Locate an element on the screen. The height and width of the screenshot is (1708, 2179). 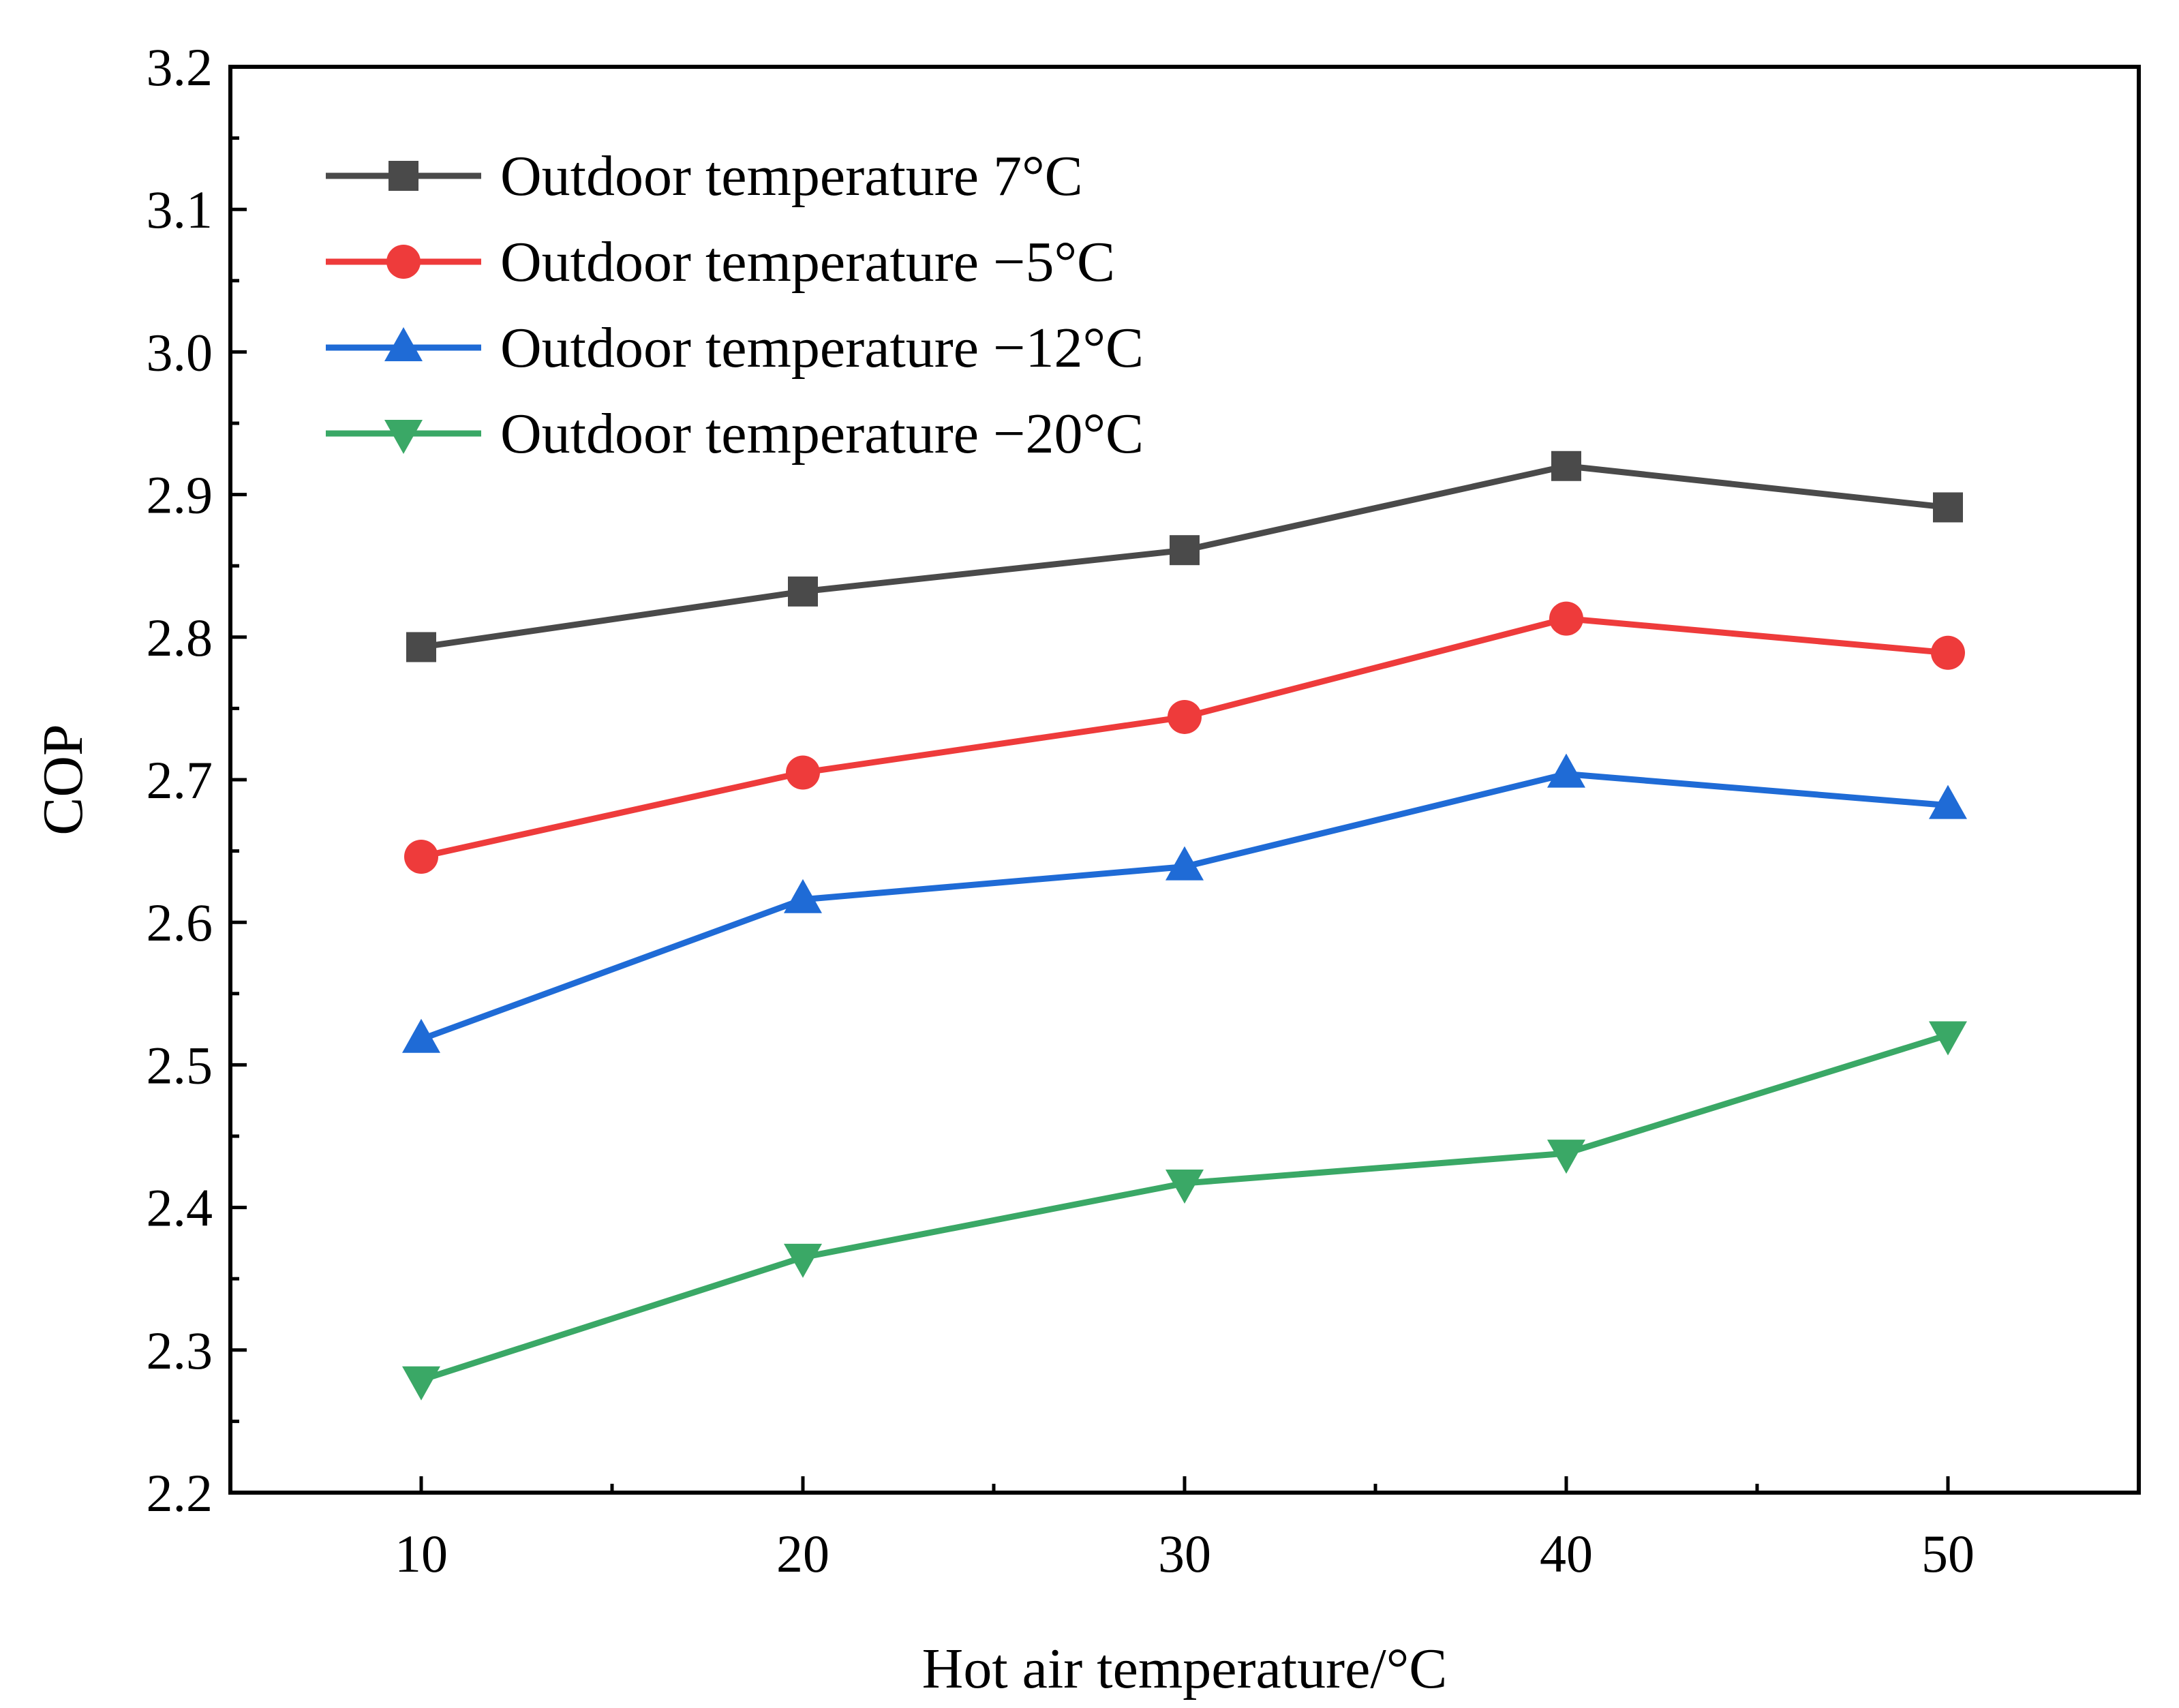
y-tick-label: 2.8 is located at coordinates (180, 637).